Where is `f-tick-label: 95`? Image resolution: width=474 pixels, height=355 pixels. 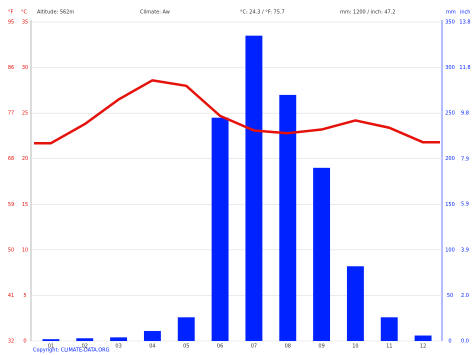
f-tick-label: 95 is located at coordinates (11, 23).